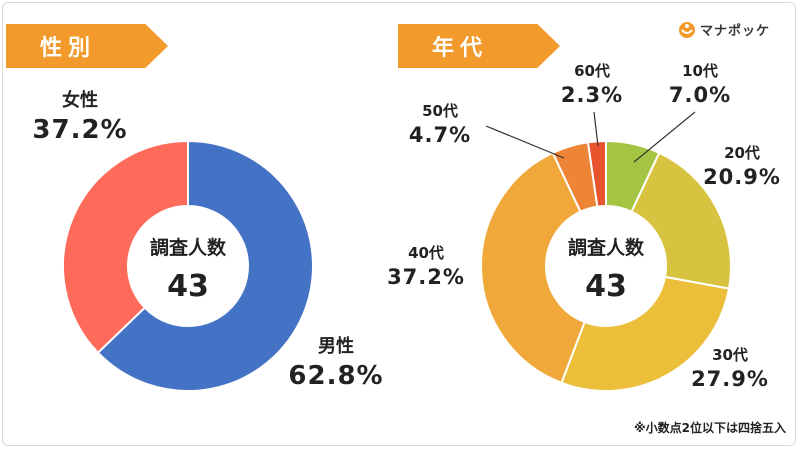  I want to click on age-section-banner: 年代, so click(479, 46).